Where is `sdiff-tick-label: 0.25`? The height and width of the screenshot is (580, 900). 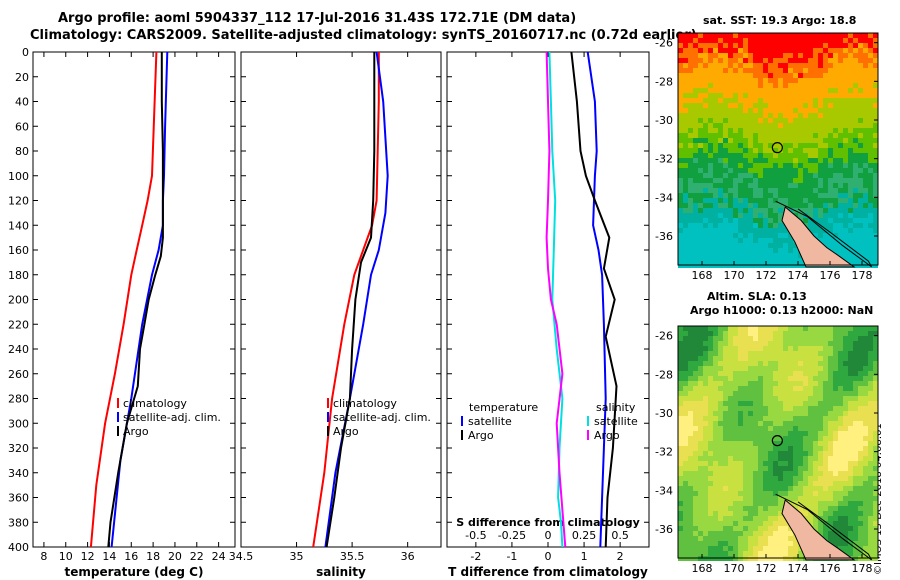
sdiff-tick-label: 0.25 is located at coordinates (584, 535).